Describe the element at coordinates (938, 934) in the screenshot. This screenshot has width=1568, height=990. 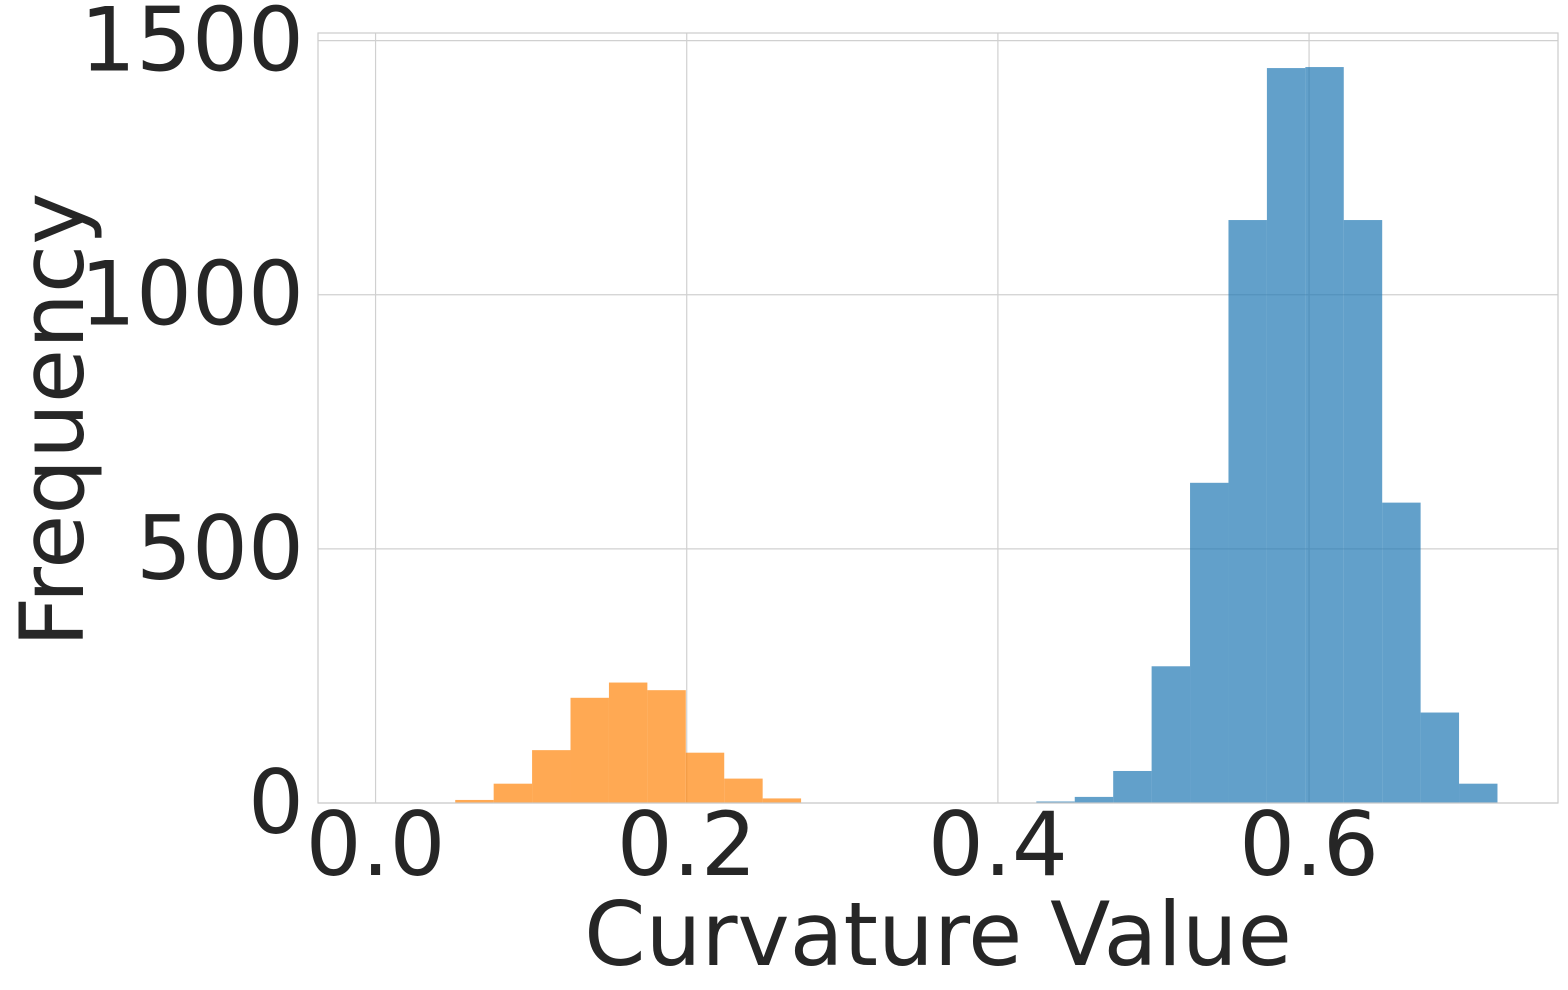
I see `x-axis-label: Curvature Value` at that location.